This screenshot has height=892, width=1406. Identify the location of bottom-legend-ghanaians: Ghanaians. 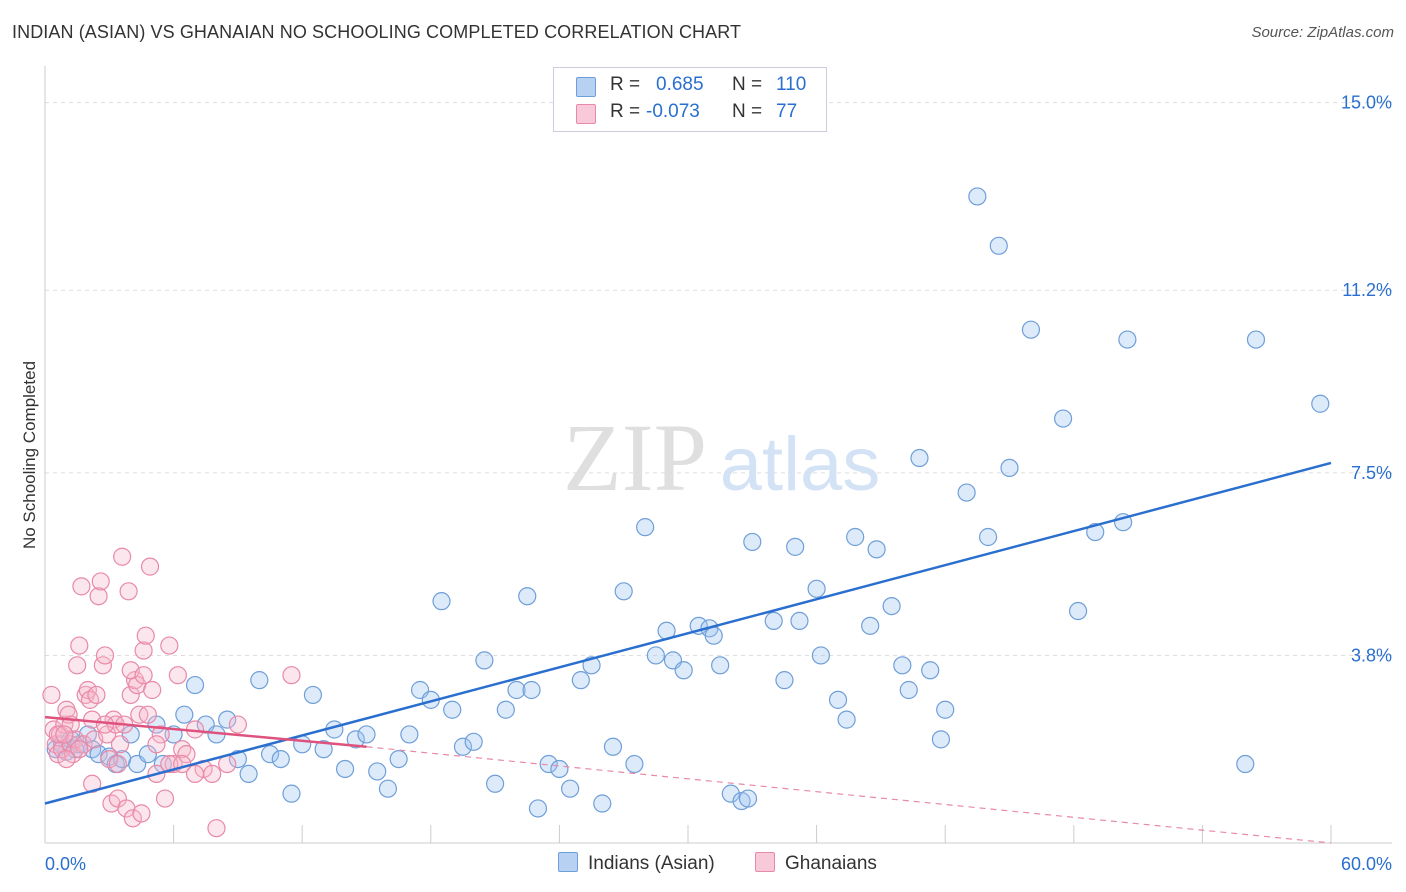
(816, 863).